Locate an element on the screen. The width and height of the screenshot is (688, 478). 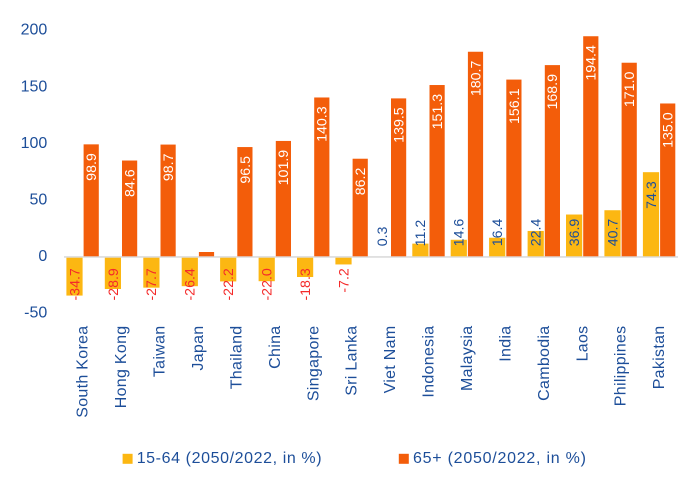
svg-text: Malaysia is located at coordinates (467, 359).